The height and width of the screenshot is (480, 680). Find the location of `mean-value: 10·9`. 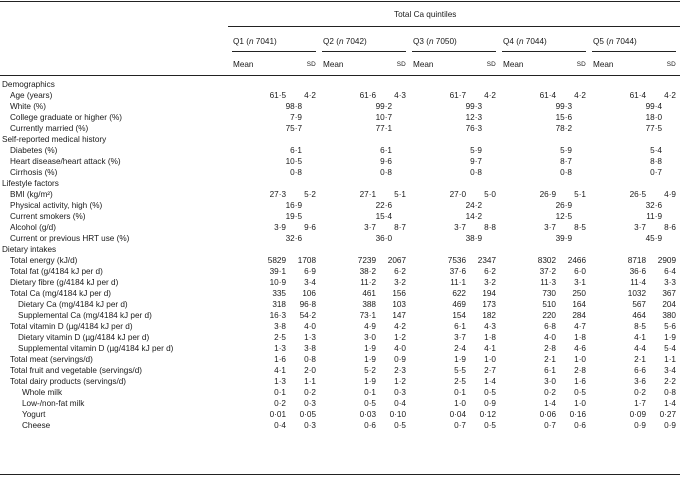

mean-value: 10·9 is located at coordinates (277, 282).